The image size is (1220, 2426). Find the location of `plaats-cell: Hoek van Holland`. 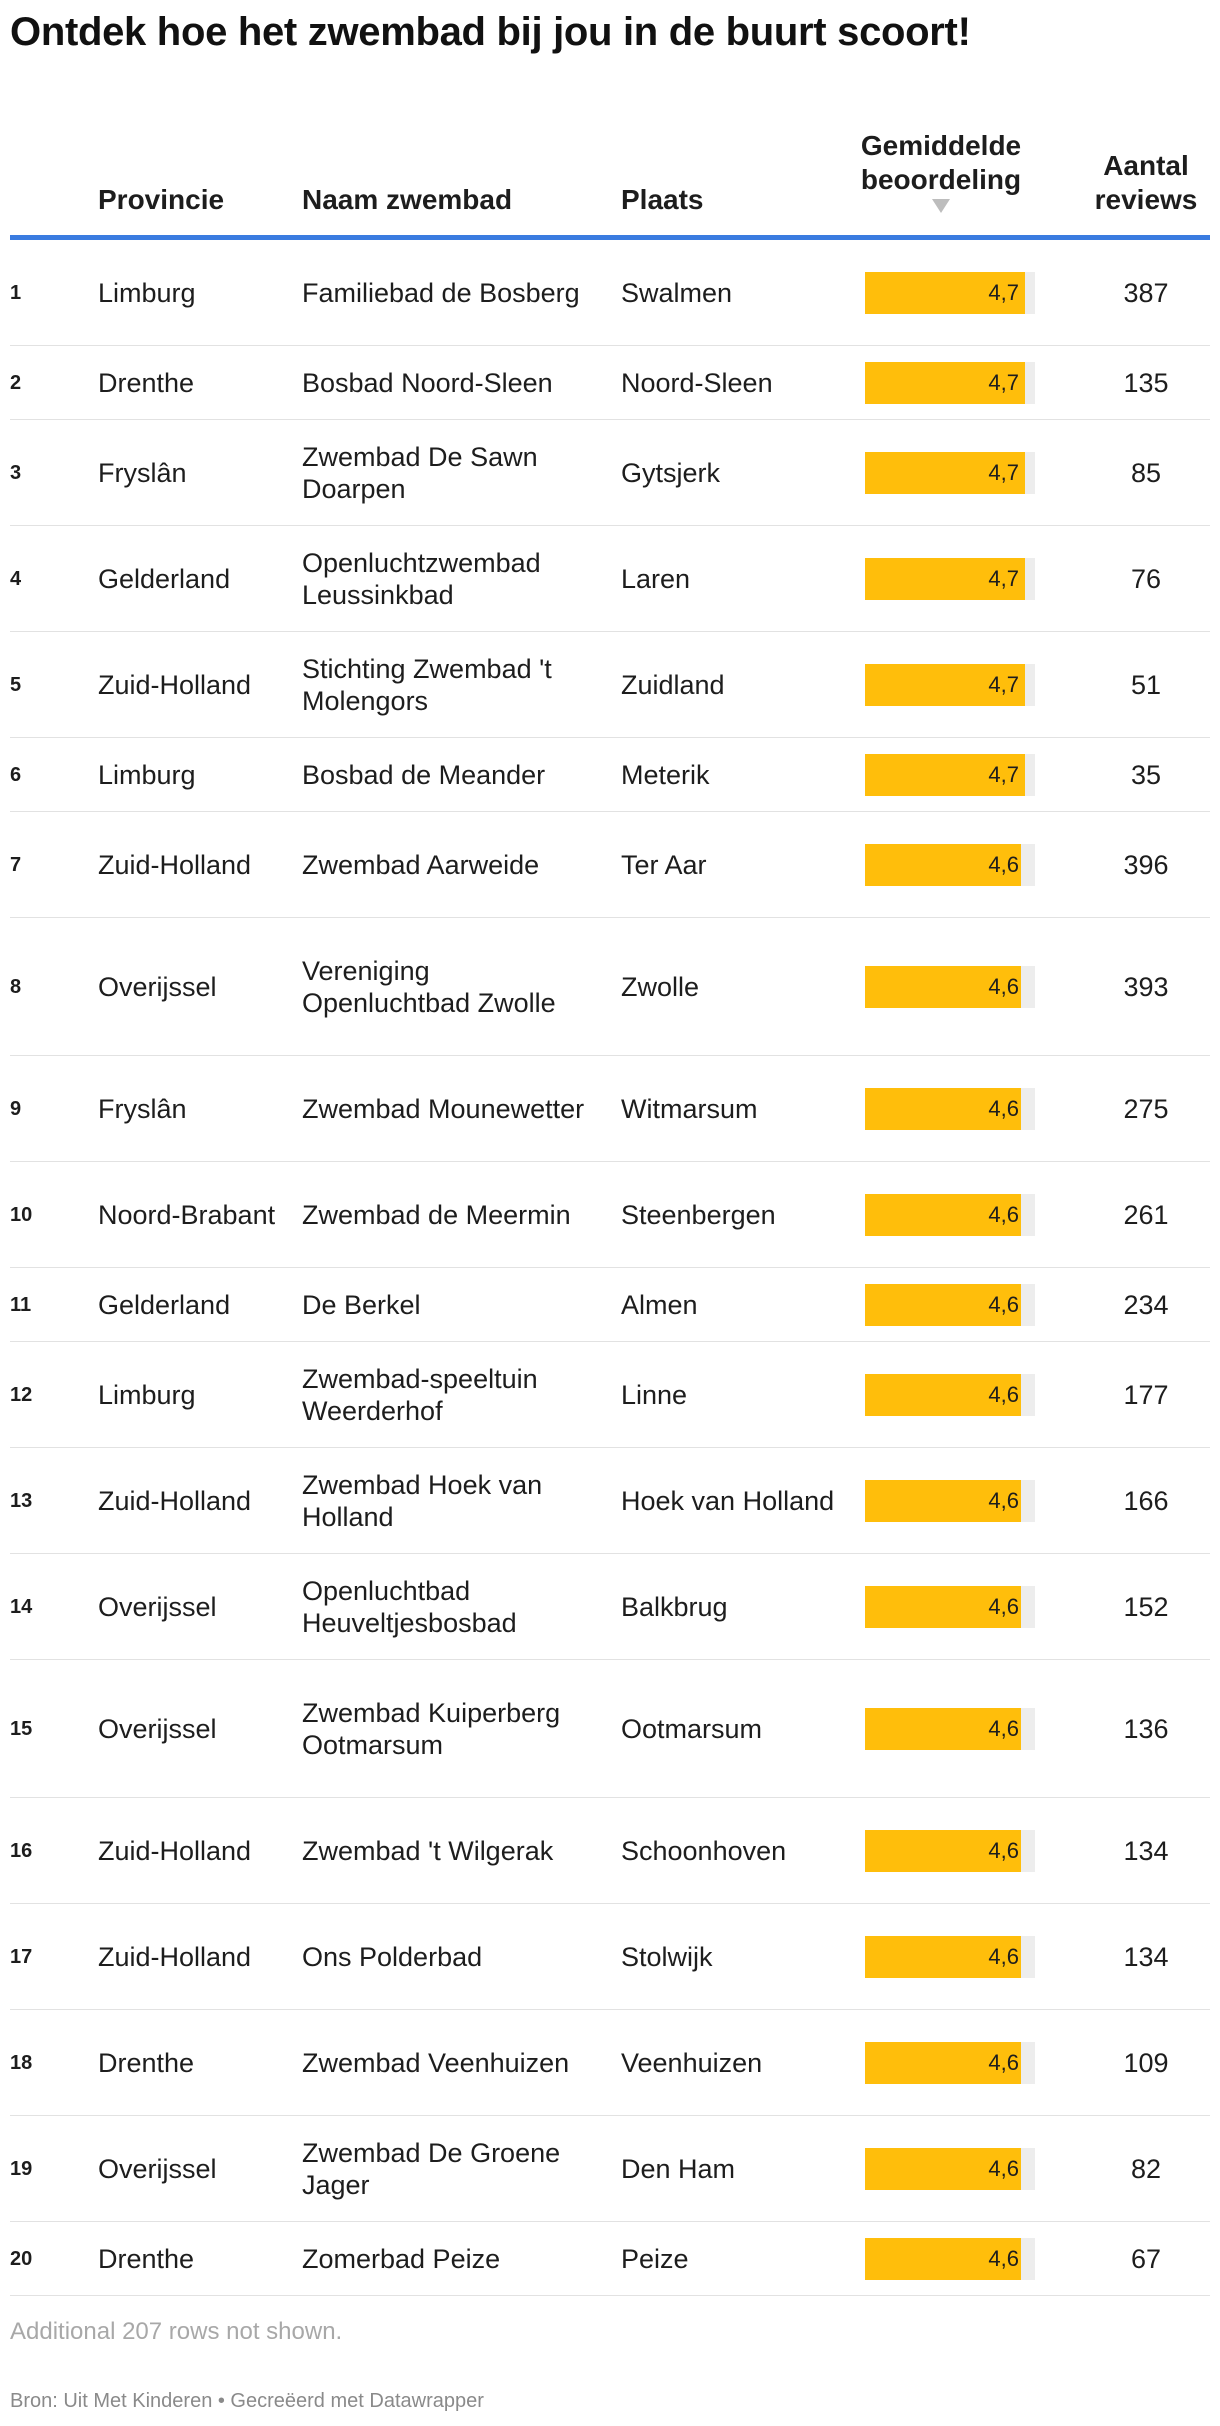

plaats-cell: Hoek van Holland is located at coordinates (728, 1500).